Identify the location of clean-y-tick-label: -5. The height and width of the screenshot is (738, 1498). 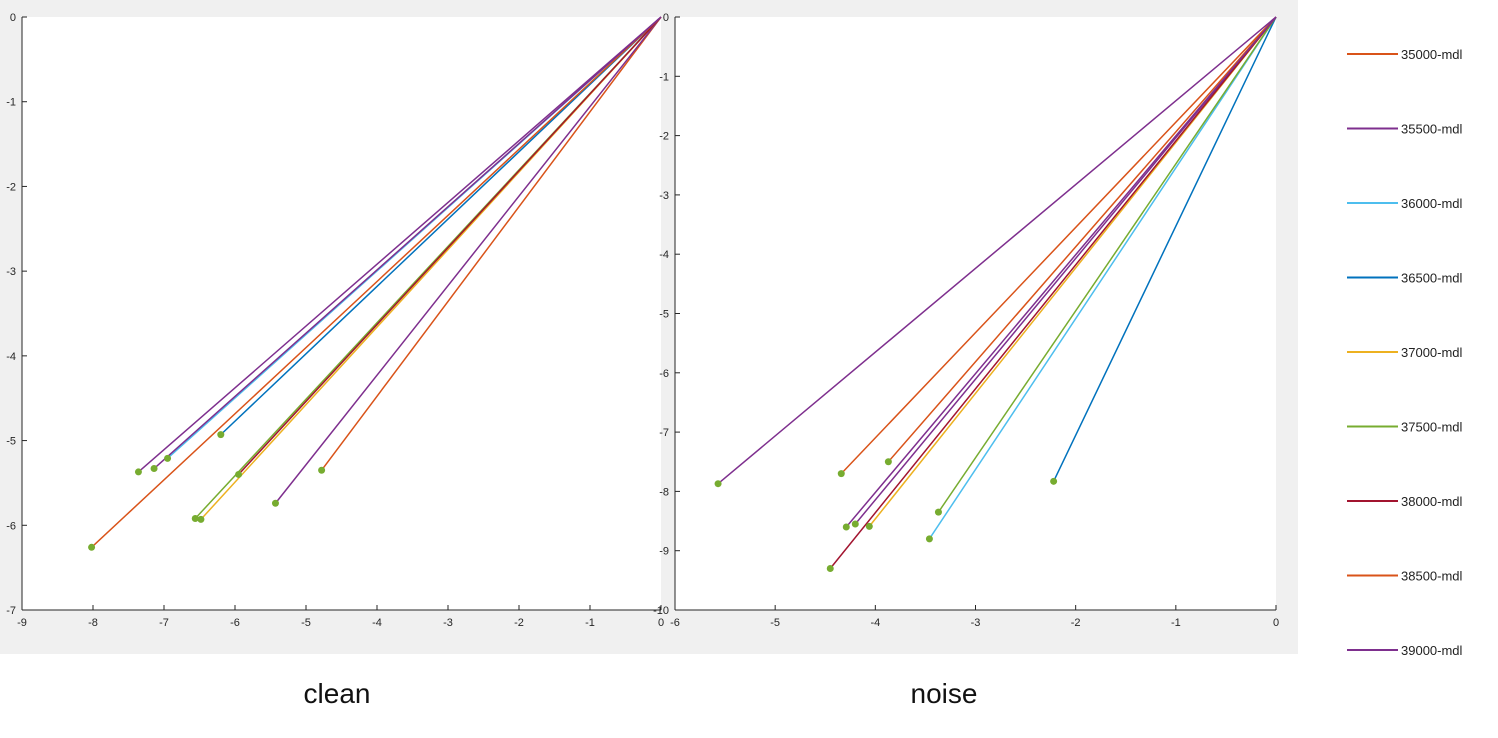
(11, 442).